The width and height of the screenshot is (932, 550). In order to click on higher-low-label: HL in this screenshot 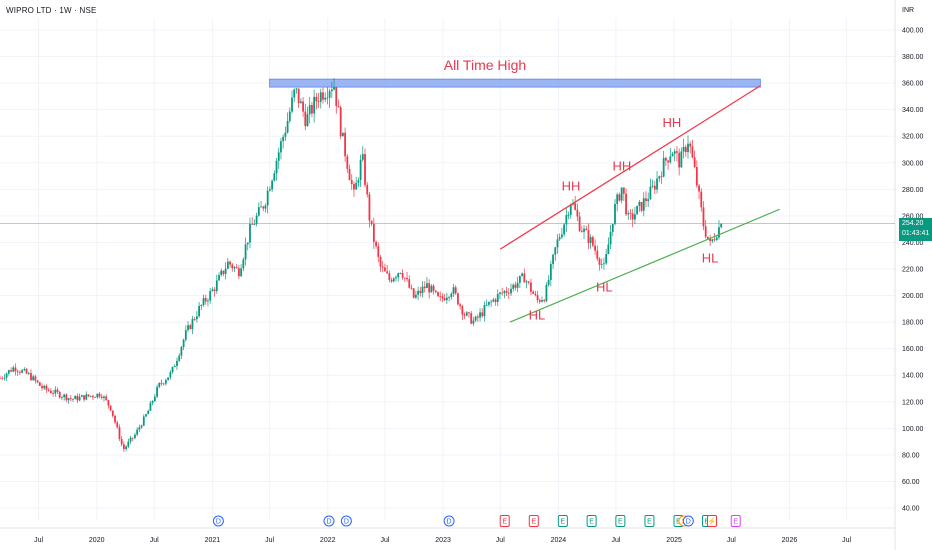, I will do `click(710, 257)`.